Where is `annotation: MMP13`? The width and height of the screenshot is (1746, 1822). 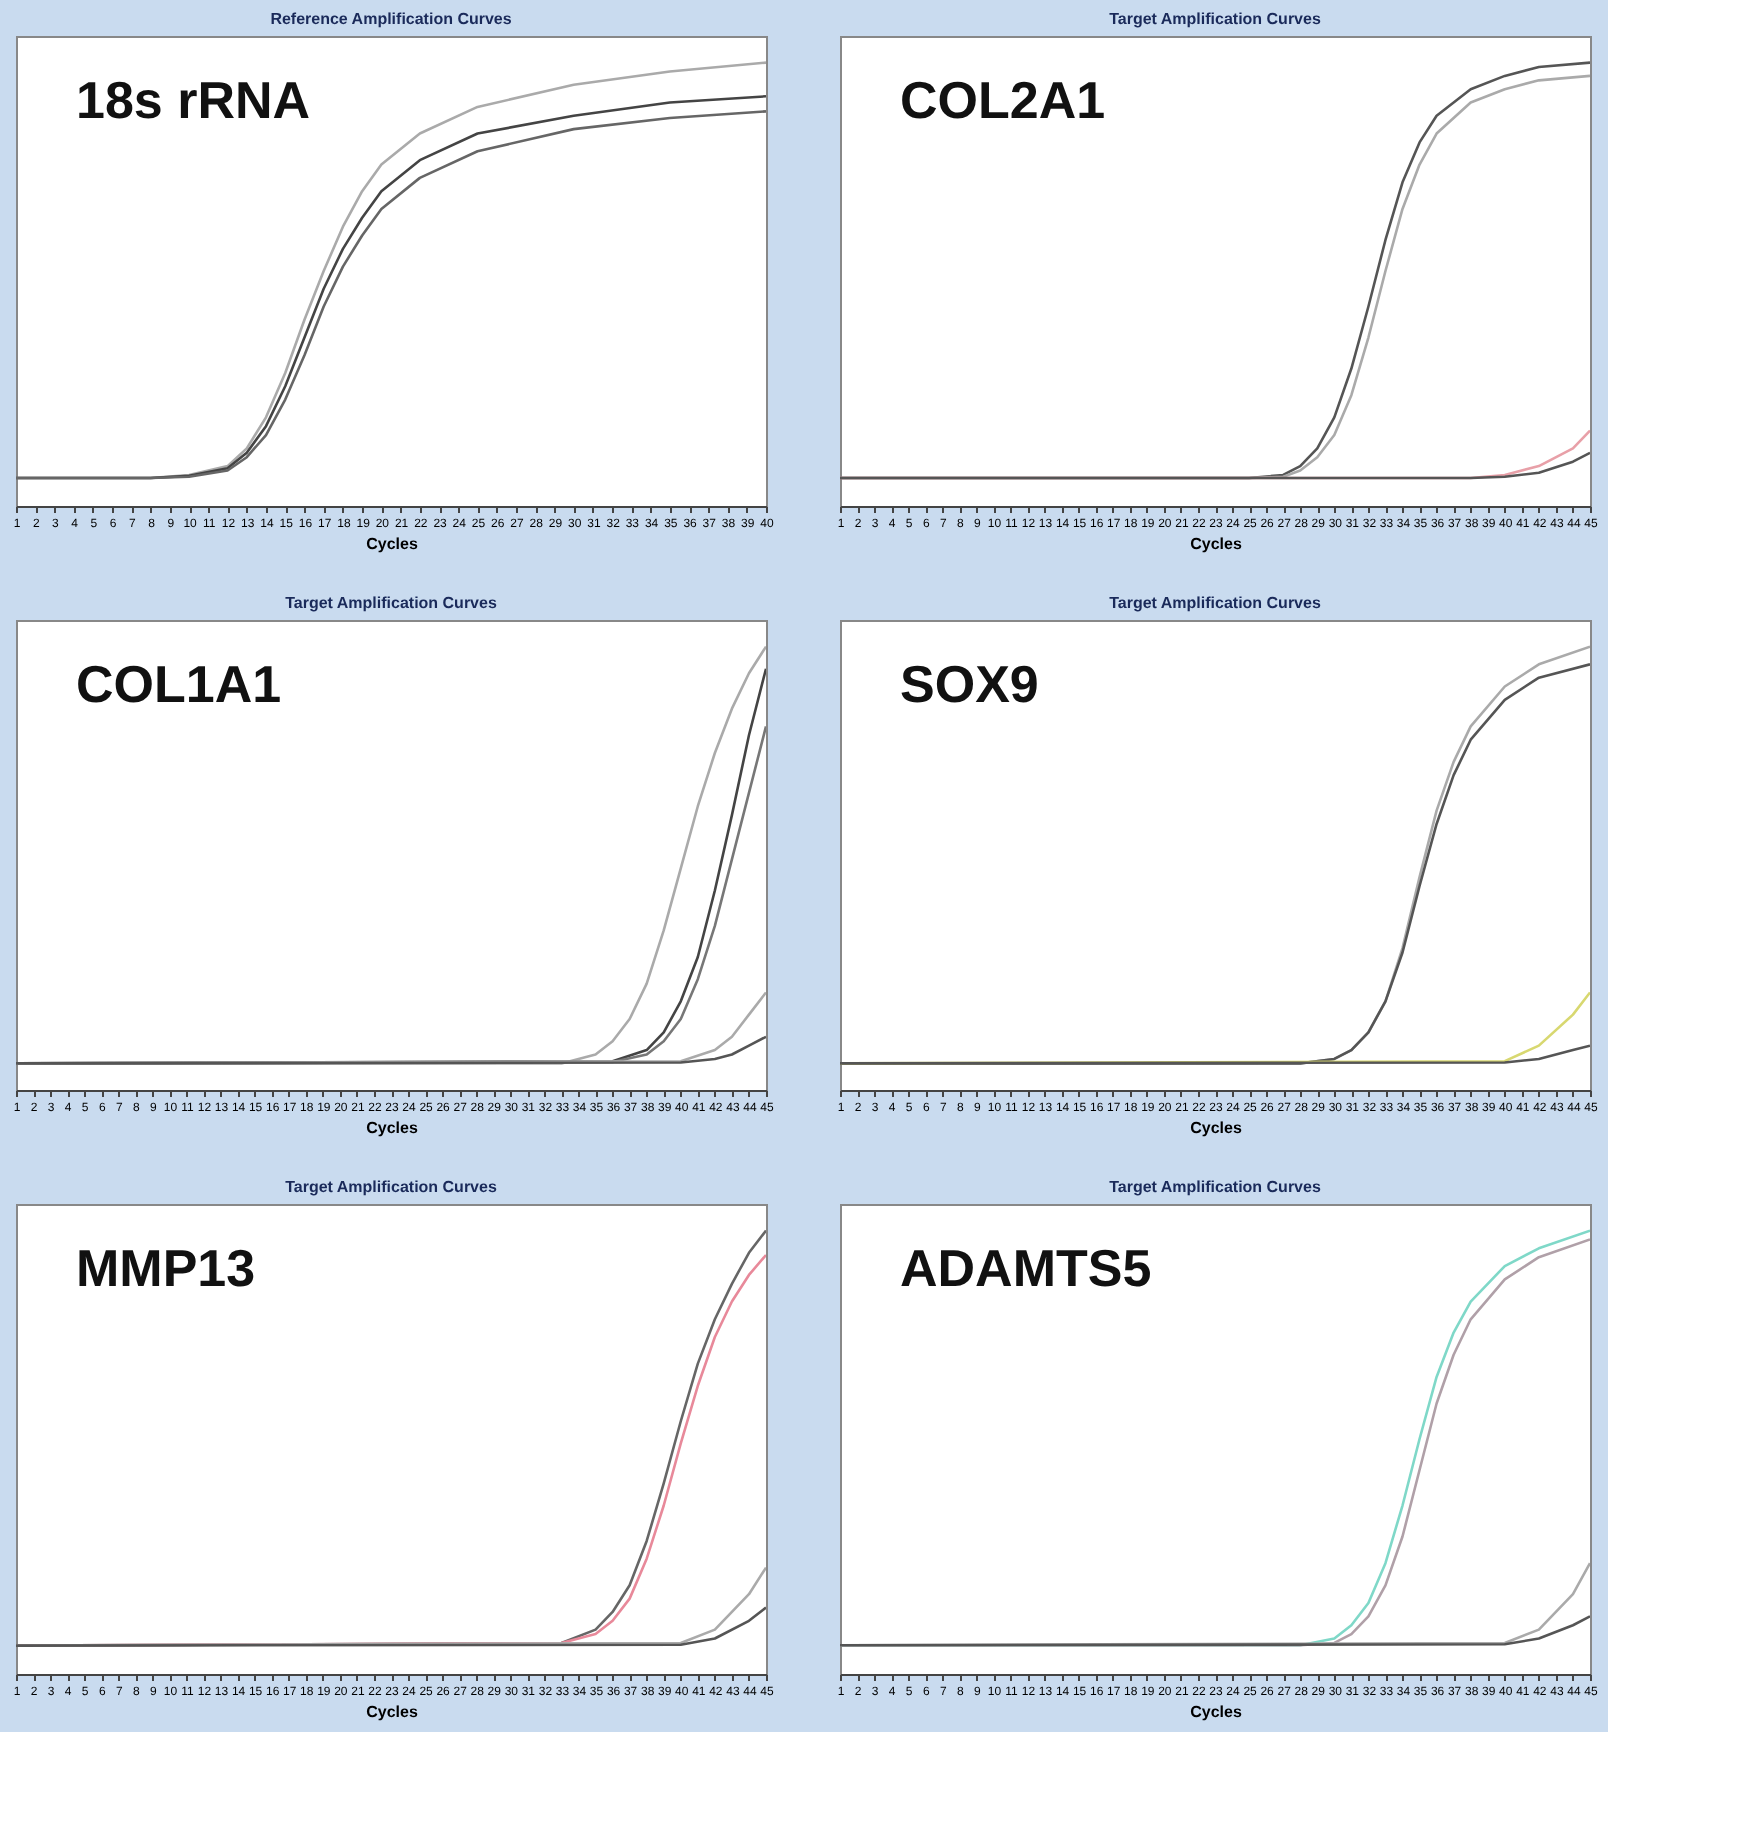
annotation: MMP13 is located at coordinates (166, 1268).